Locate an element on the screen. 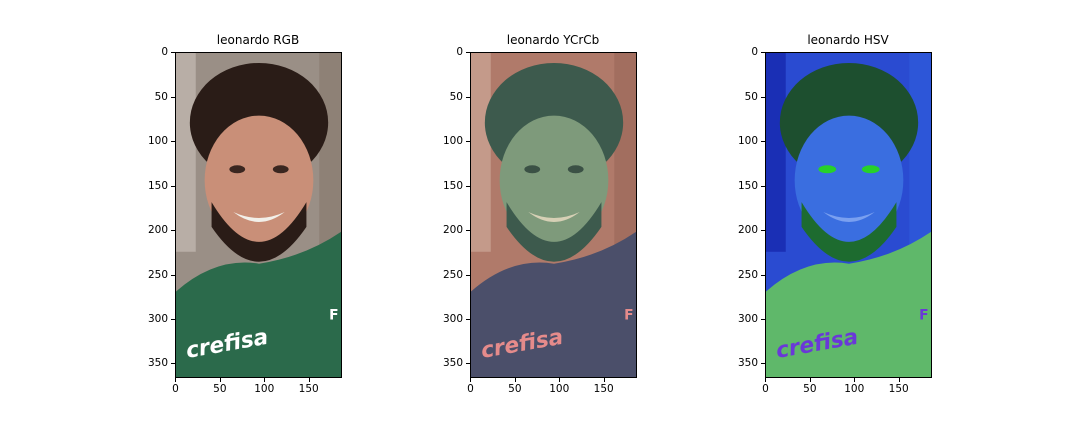  image-axes-hsv: crefisa F is located at coordinates (848, 215).